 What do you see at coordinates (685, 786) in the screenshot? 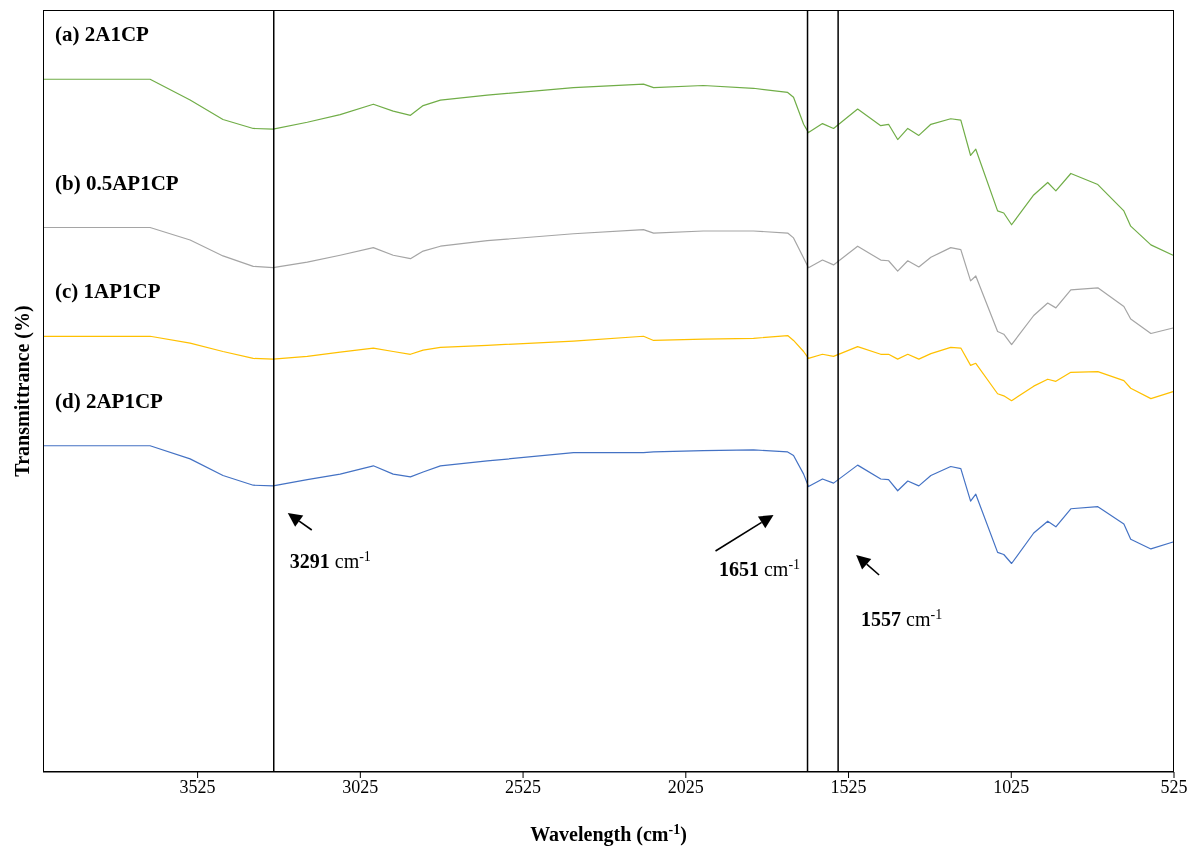
I see `x-tick-label: 2025` at bounding box center [685, 786].